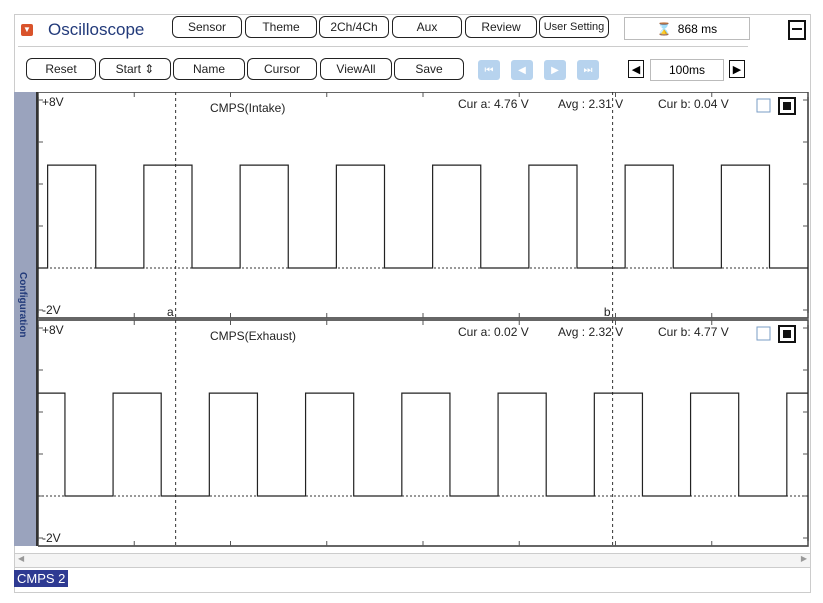  Describe the element at coordinates (493, 332) in the screenshot. I see `cursor-a-readout: Cur a: 0.02 V` at that location.